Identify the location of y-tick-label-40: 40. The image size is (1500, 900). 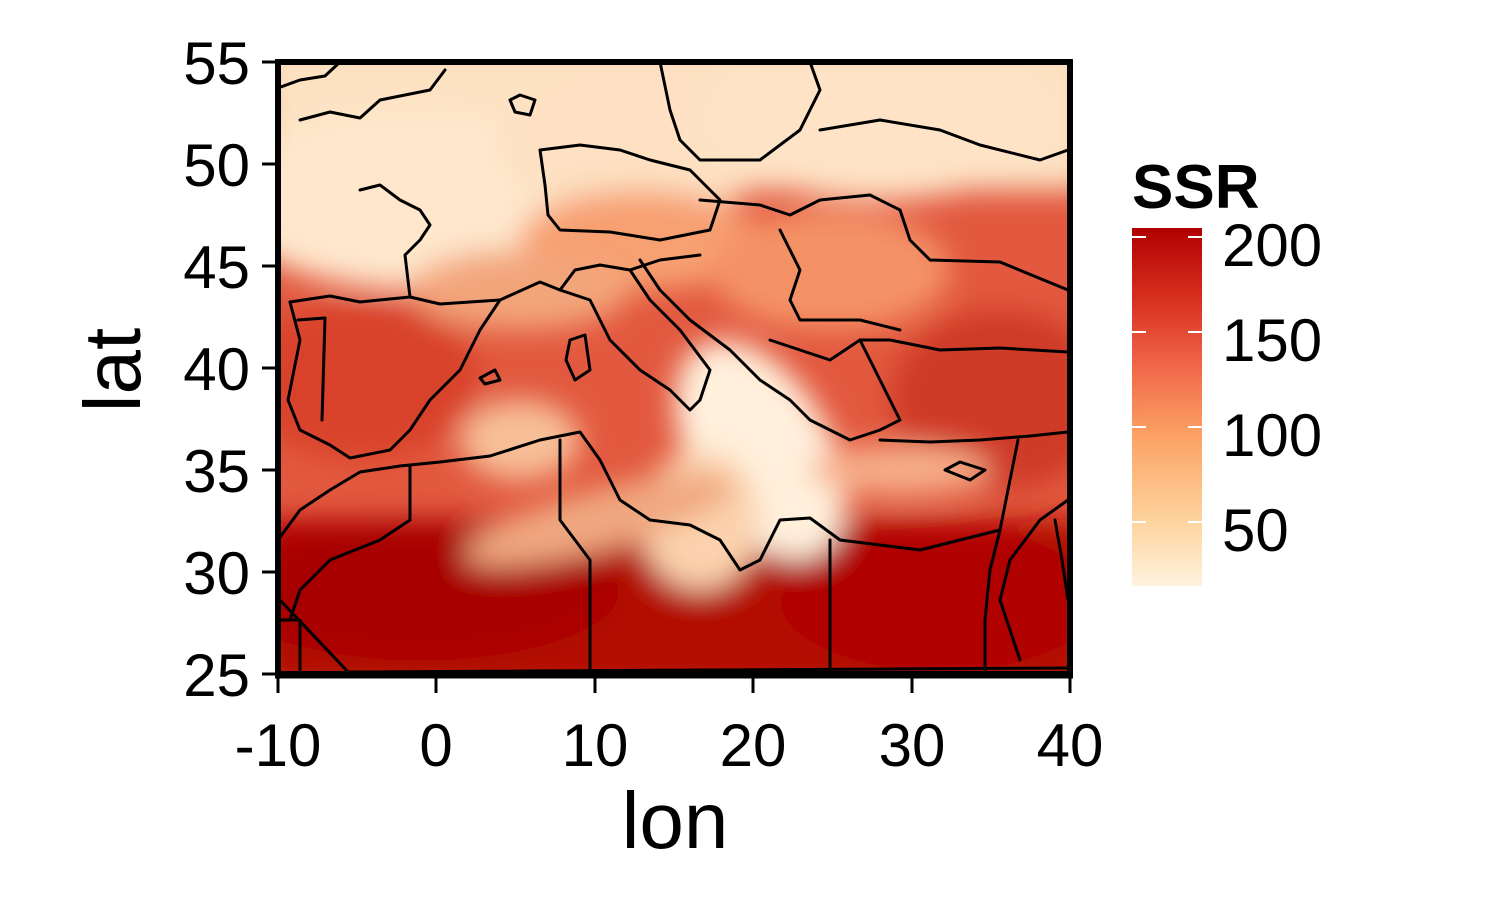
(216, 369).